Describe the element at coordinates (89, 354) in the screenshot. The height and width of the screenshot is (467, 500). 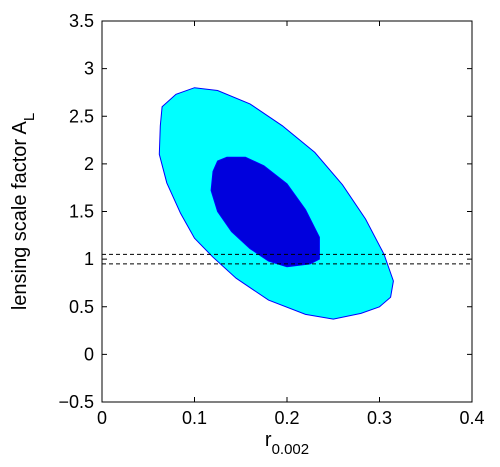
I see `y-tick-label: 0` at that location.